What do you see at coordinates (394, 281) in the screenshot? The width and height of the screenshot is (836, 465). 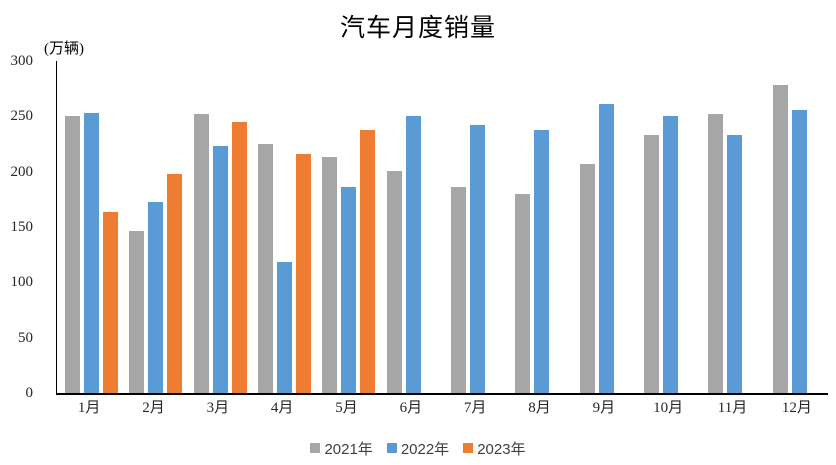 I see `bar-2021年-6月` at bounding box center [394, 281].